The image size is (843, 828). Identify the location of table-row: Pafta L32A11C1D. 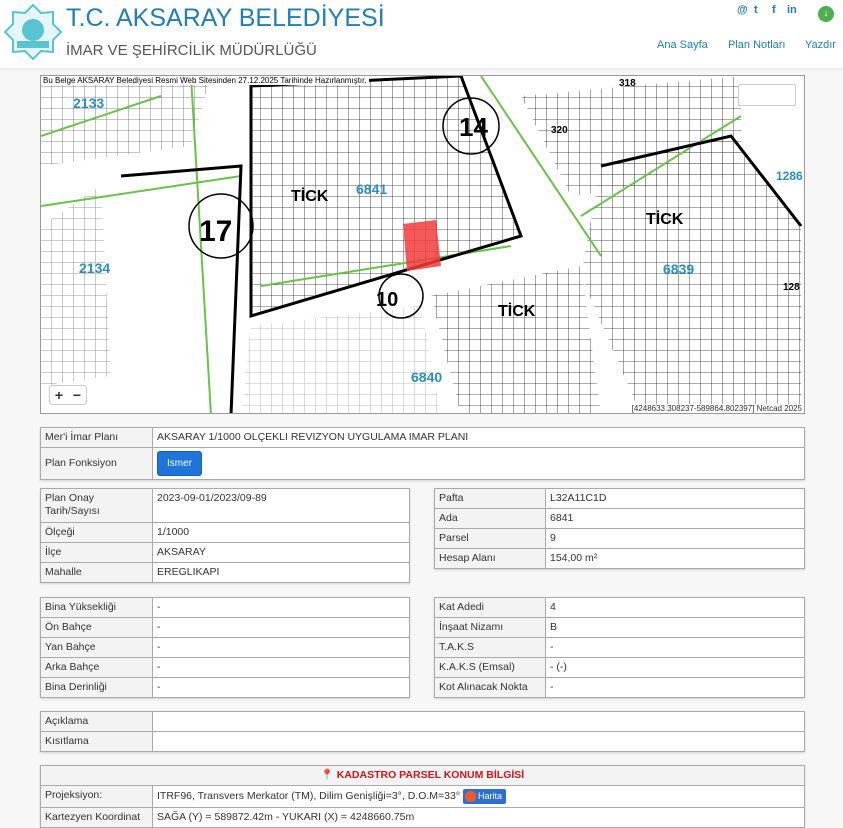
(619, 498).